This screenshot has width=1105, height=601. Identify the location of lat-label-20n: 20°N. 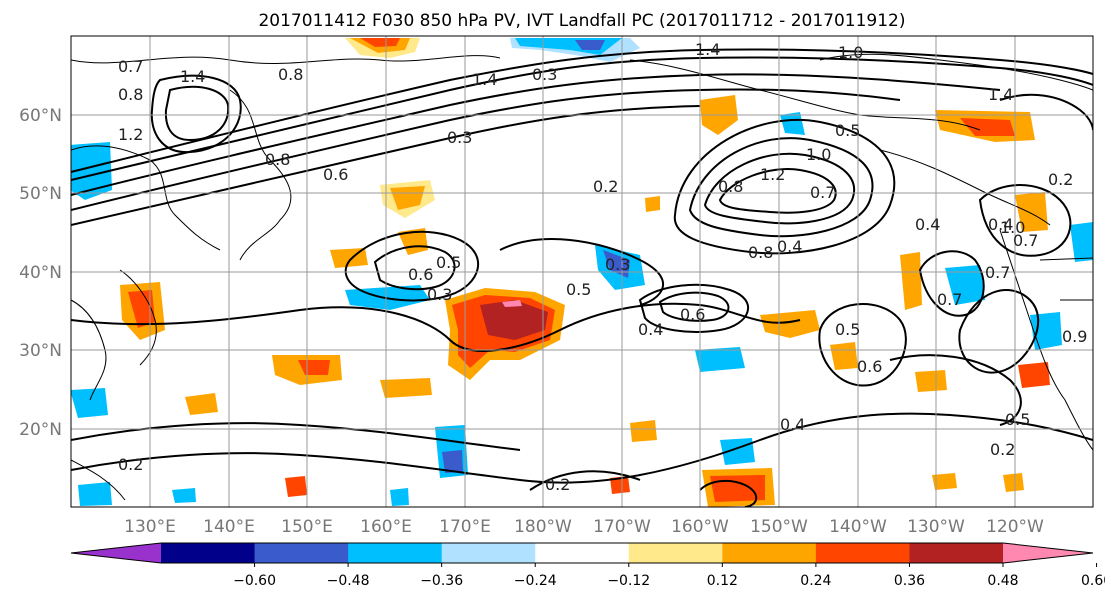
(40, 430).